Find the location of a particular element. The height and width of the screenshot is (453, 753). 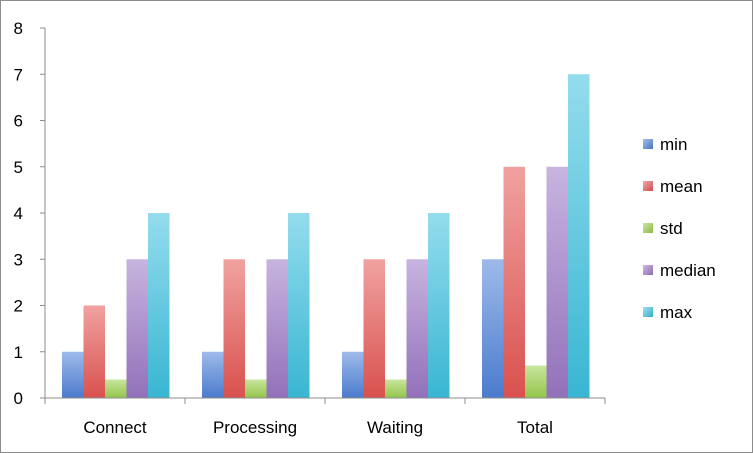

legend-swatch-mean is located at coordinates (648, 186).